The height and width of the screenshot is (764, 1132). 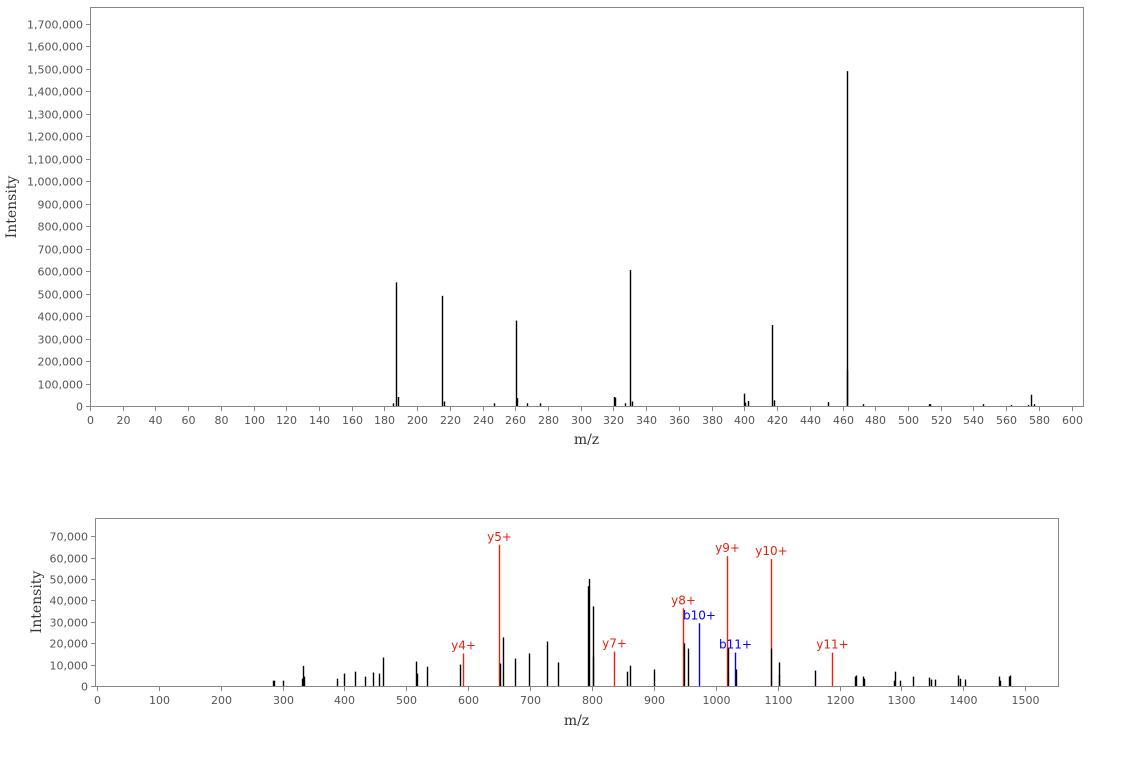 I want to click on x-tick-label: 80, so click(x=222, y=420).